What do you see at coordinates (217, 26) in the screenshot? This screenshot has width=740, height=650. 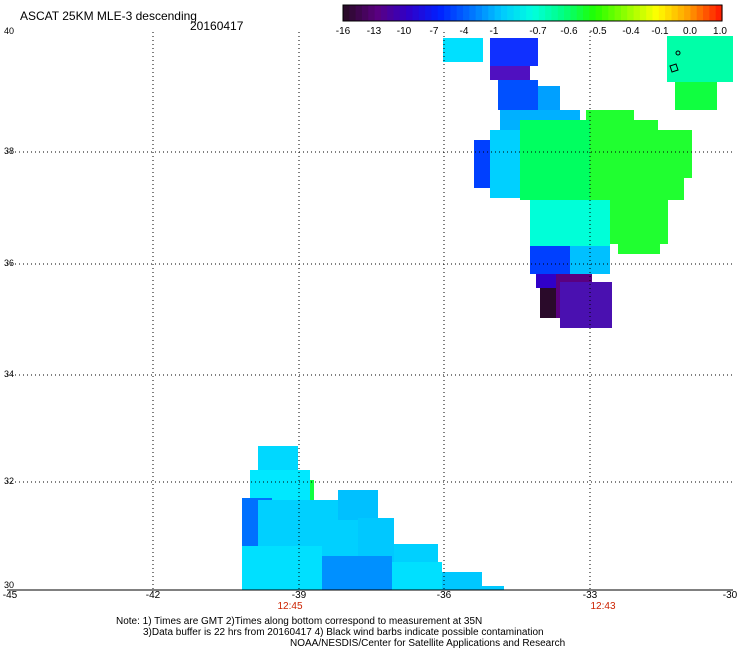 I see `map-date: 20160417` at bounding box center [217, 26].